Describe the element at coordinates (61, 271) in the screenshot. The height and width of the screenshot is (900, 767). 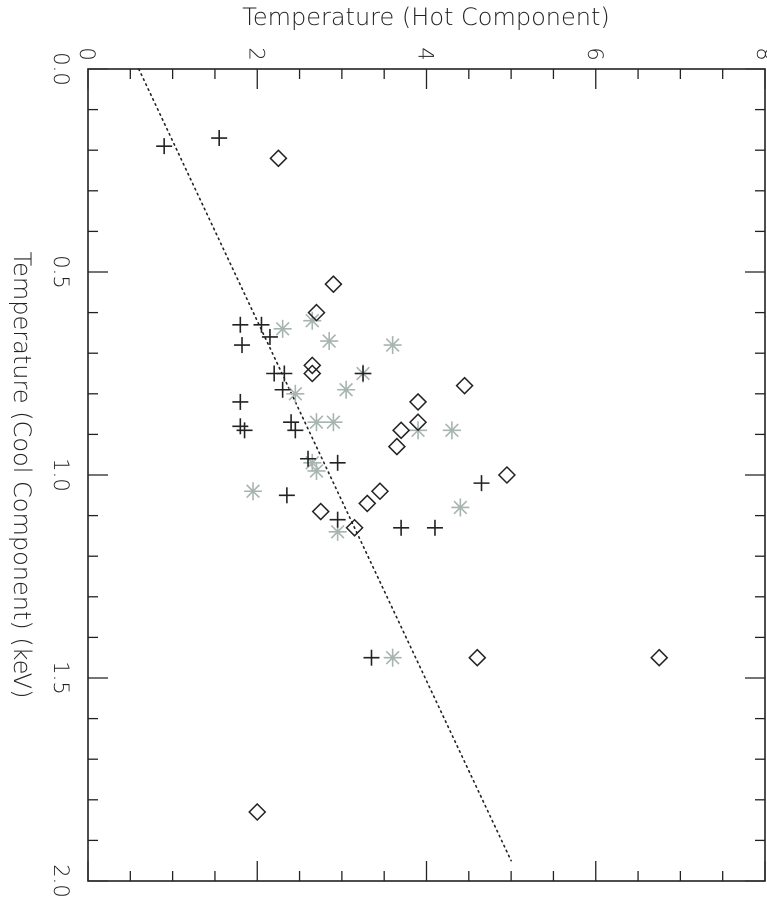
I see `cool-axis-tick-label: 0.5` at that location.